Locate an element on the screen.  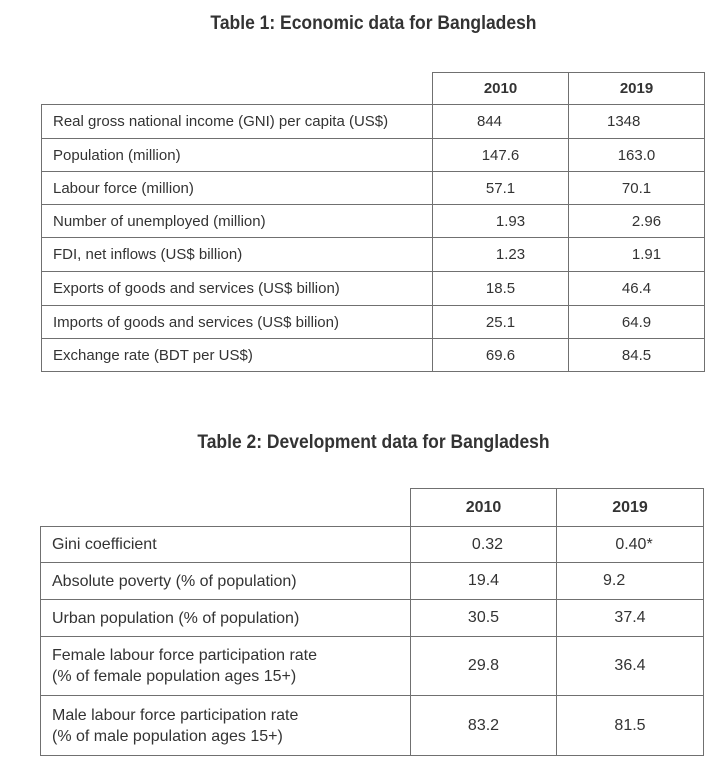
value-2010: 69.6 is located at coordinates (500, 355).